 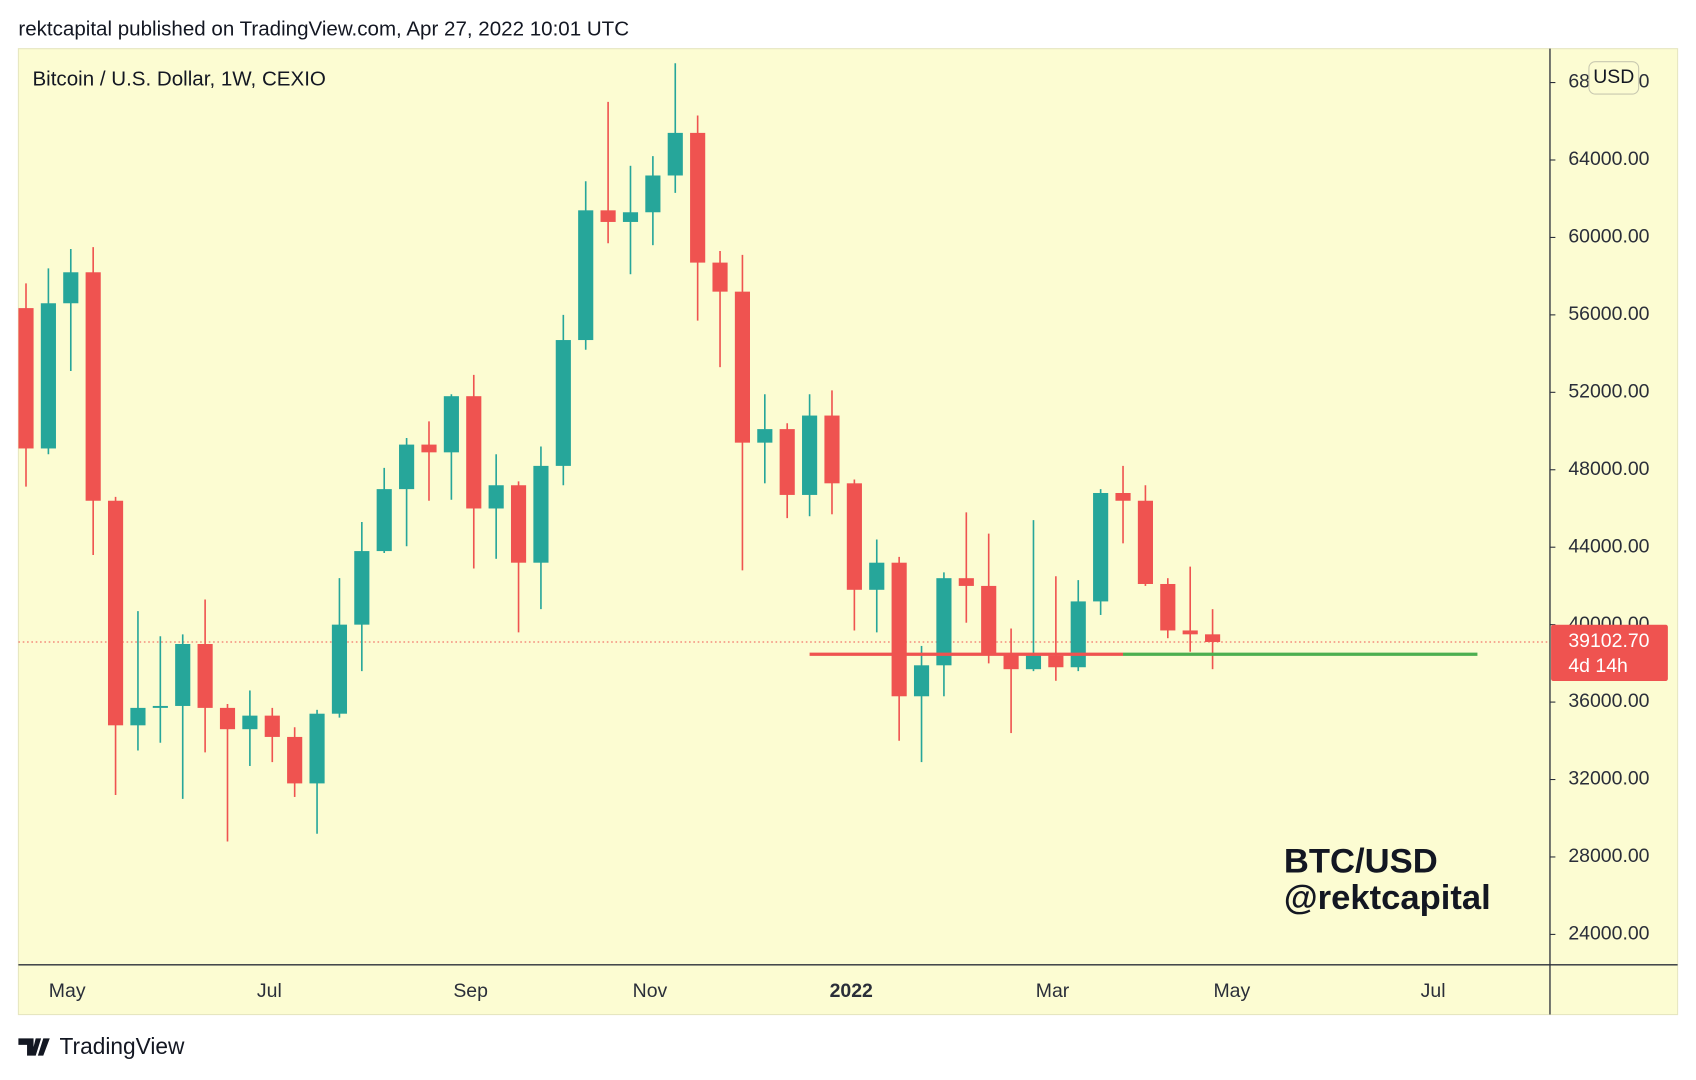 What do you see at coordinates (178, 78) in the screenshot?
I see `chart-title: Bitcoin / U.S. Dollar, 1W, CEXIO` at bounding box center [178, 78].